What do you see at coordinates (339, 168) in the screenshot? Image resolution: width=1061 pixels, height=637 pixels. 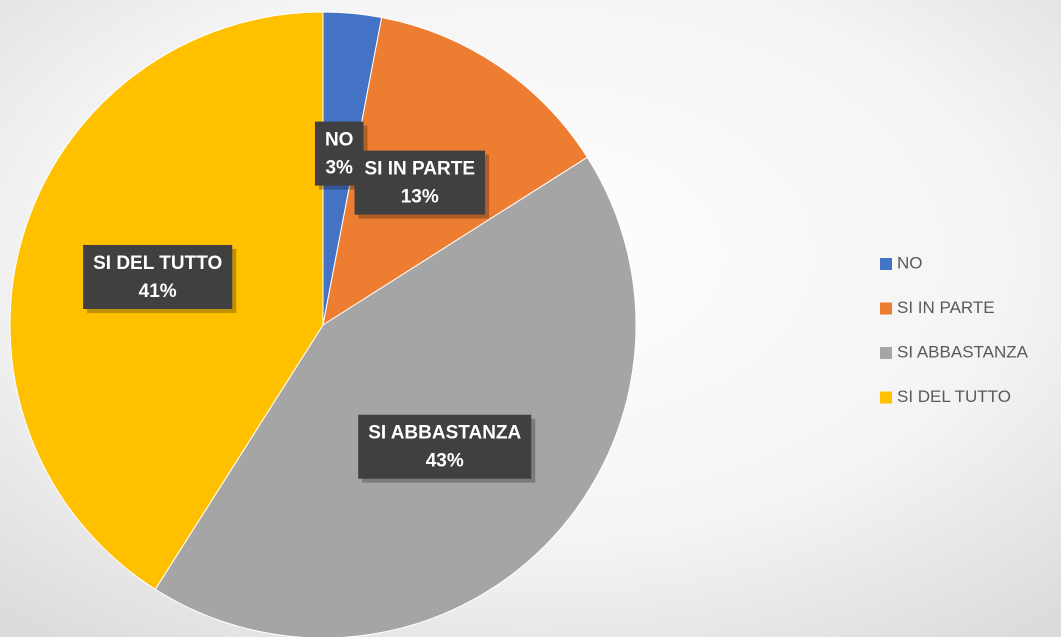 I see `data-label-value: 3%` at bounding box center [339, 168].